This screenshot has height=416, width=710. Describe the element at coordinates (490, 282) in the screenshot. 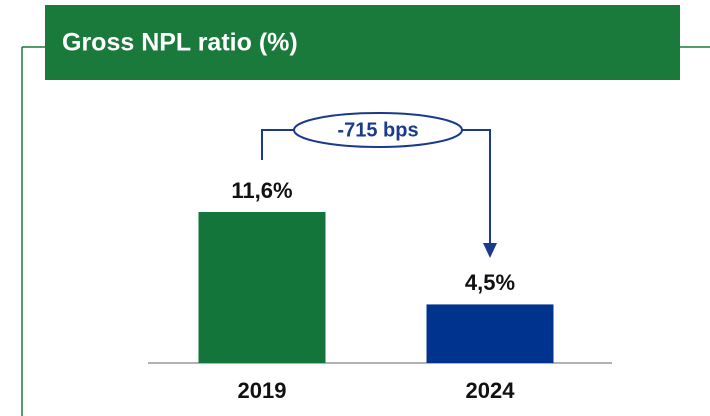

I see `value-label: 4,5%` at that location.